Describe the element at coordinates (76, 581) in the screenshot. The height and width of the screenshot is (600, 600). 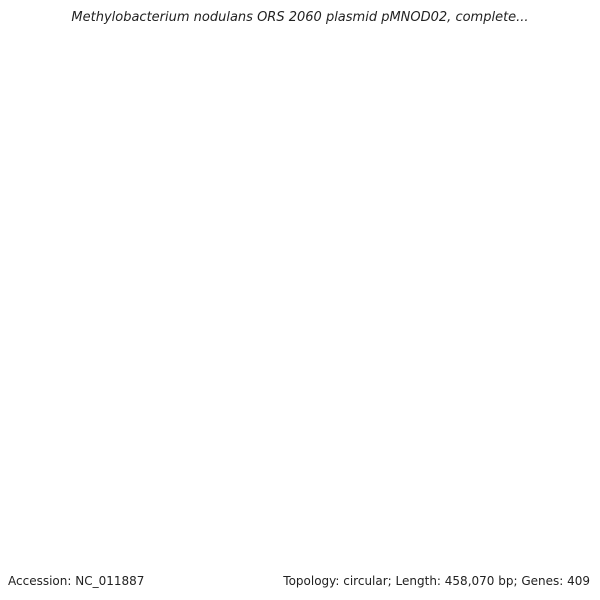
I see `accession-text: Accession: NC_011887` at that location.